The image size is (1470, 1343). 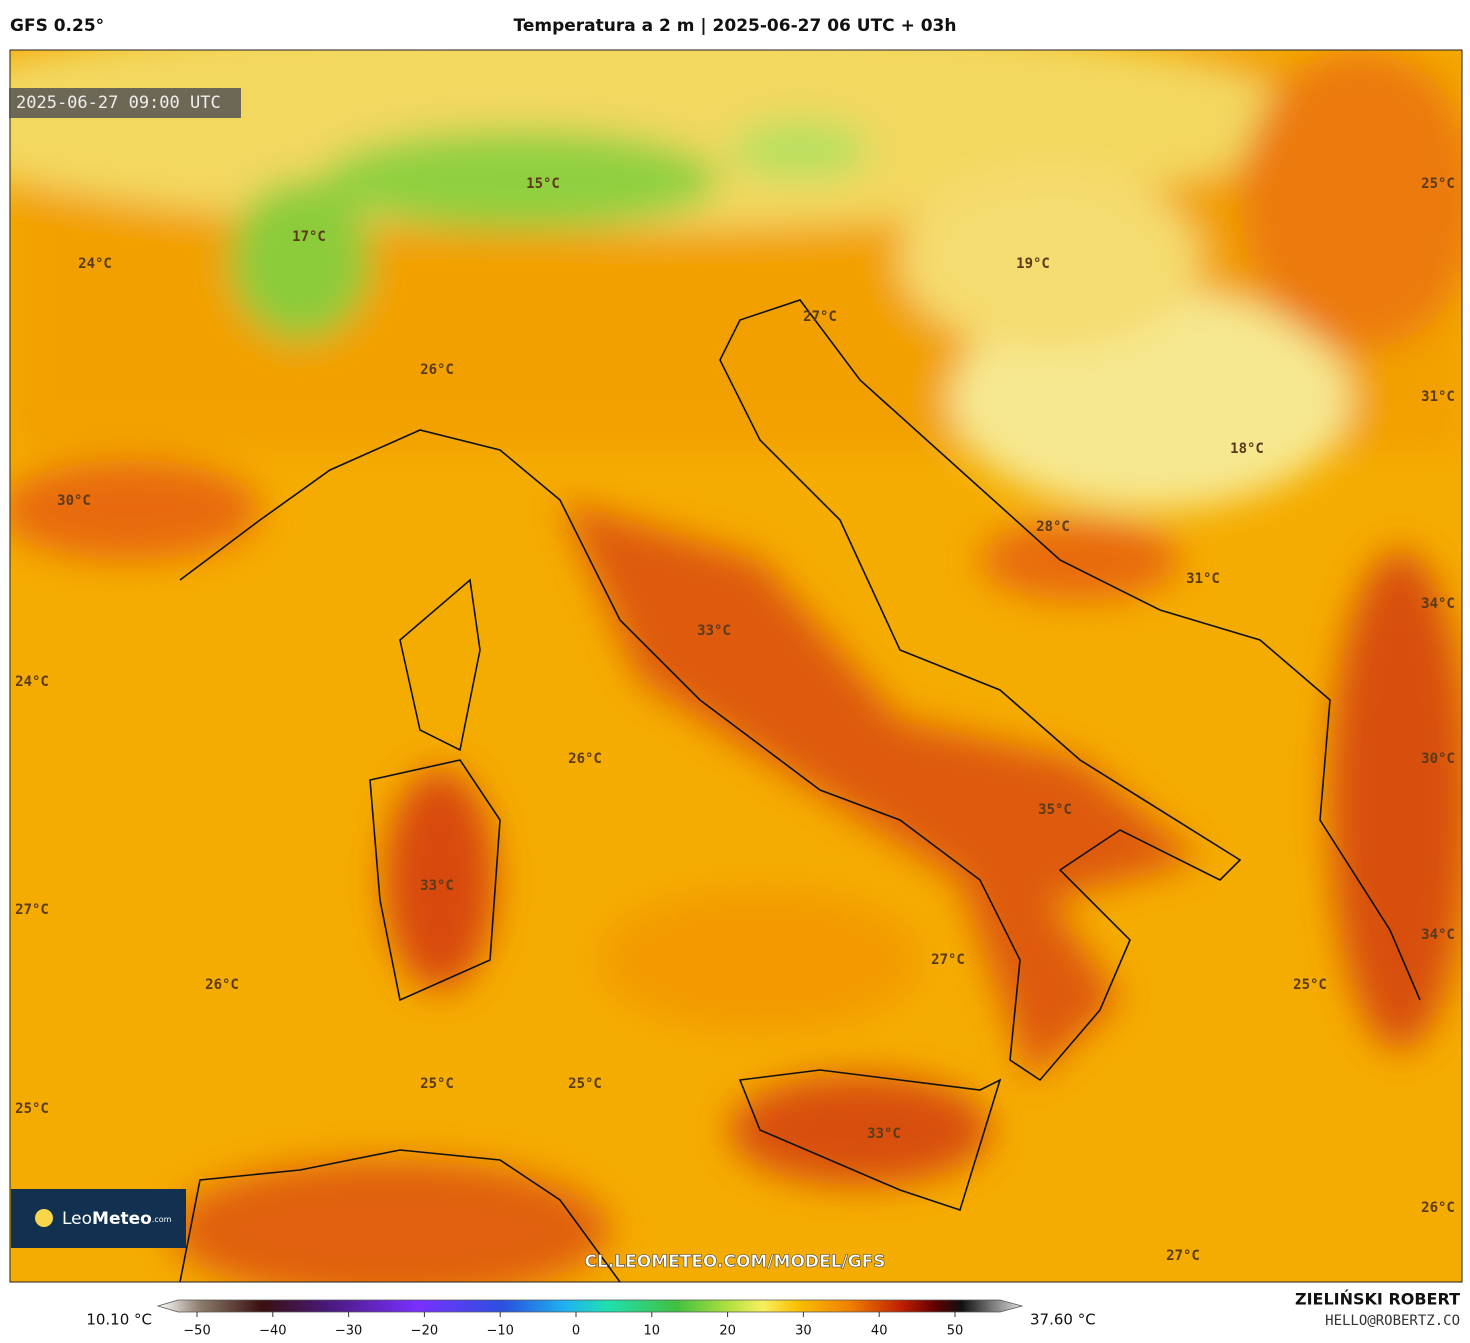 What do you see at coordinates (162, 1219) in the screenshot?
I see `logo-suffix: .com` at bounding box center [162, 1219].